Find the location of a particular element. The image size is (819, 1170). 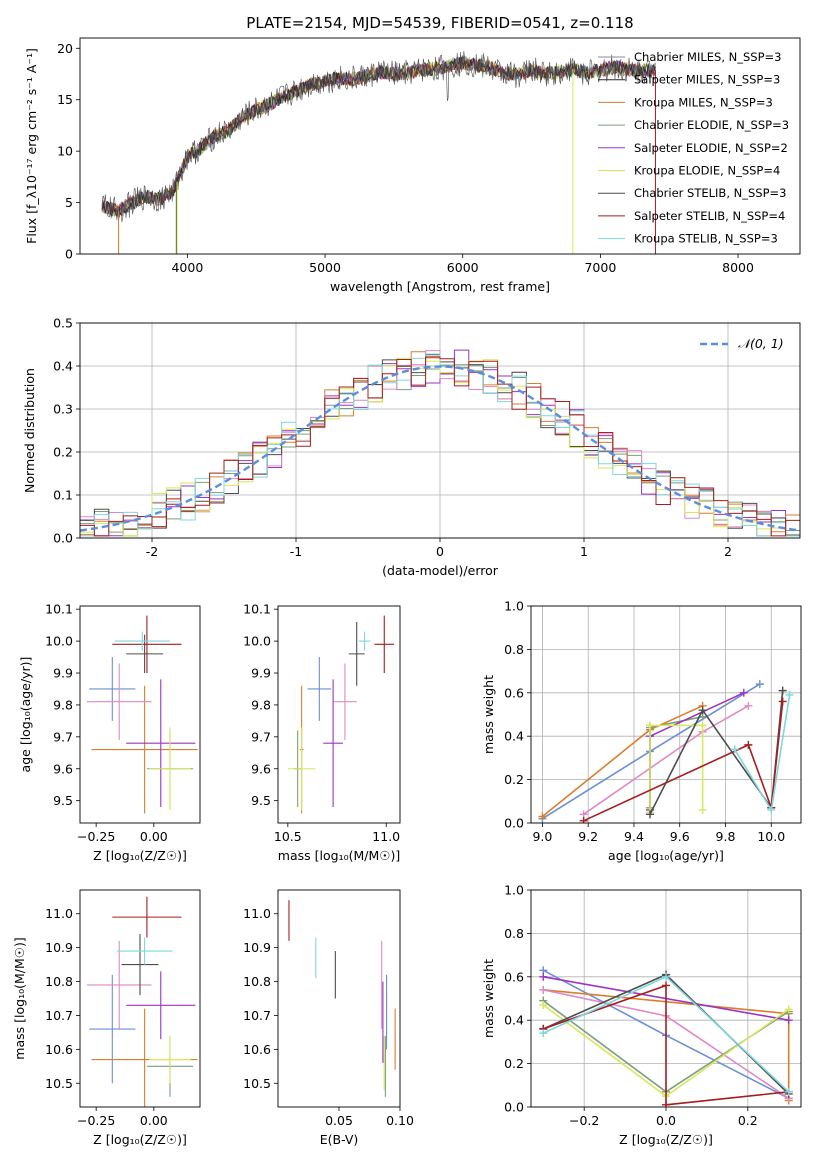

weight_vs_Z-frame is located at coordinates (666, 998).